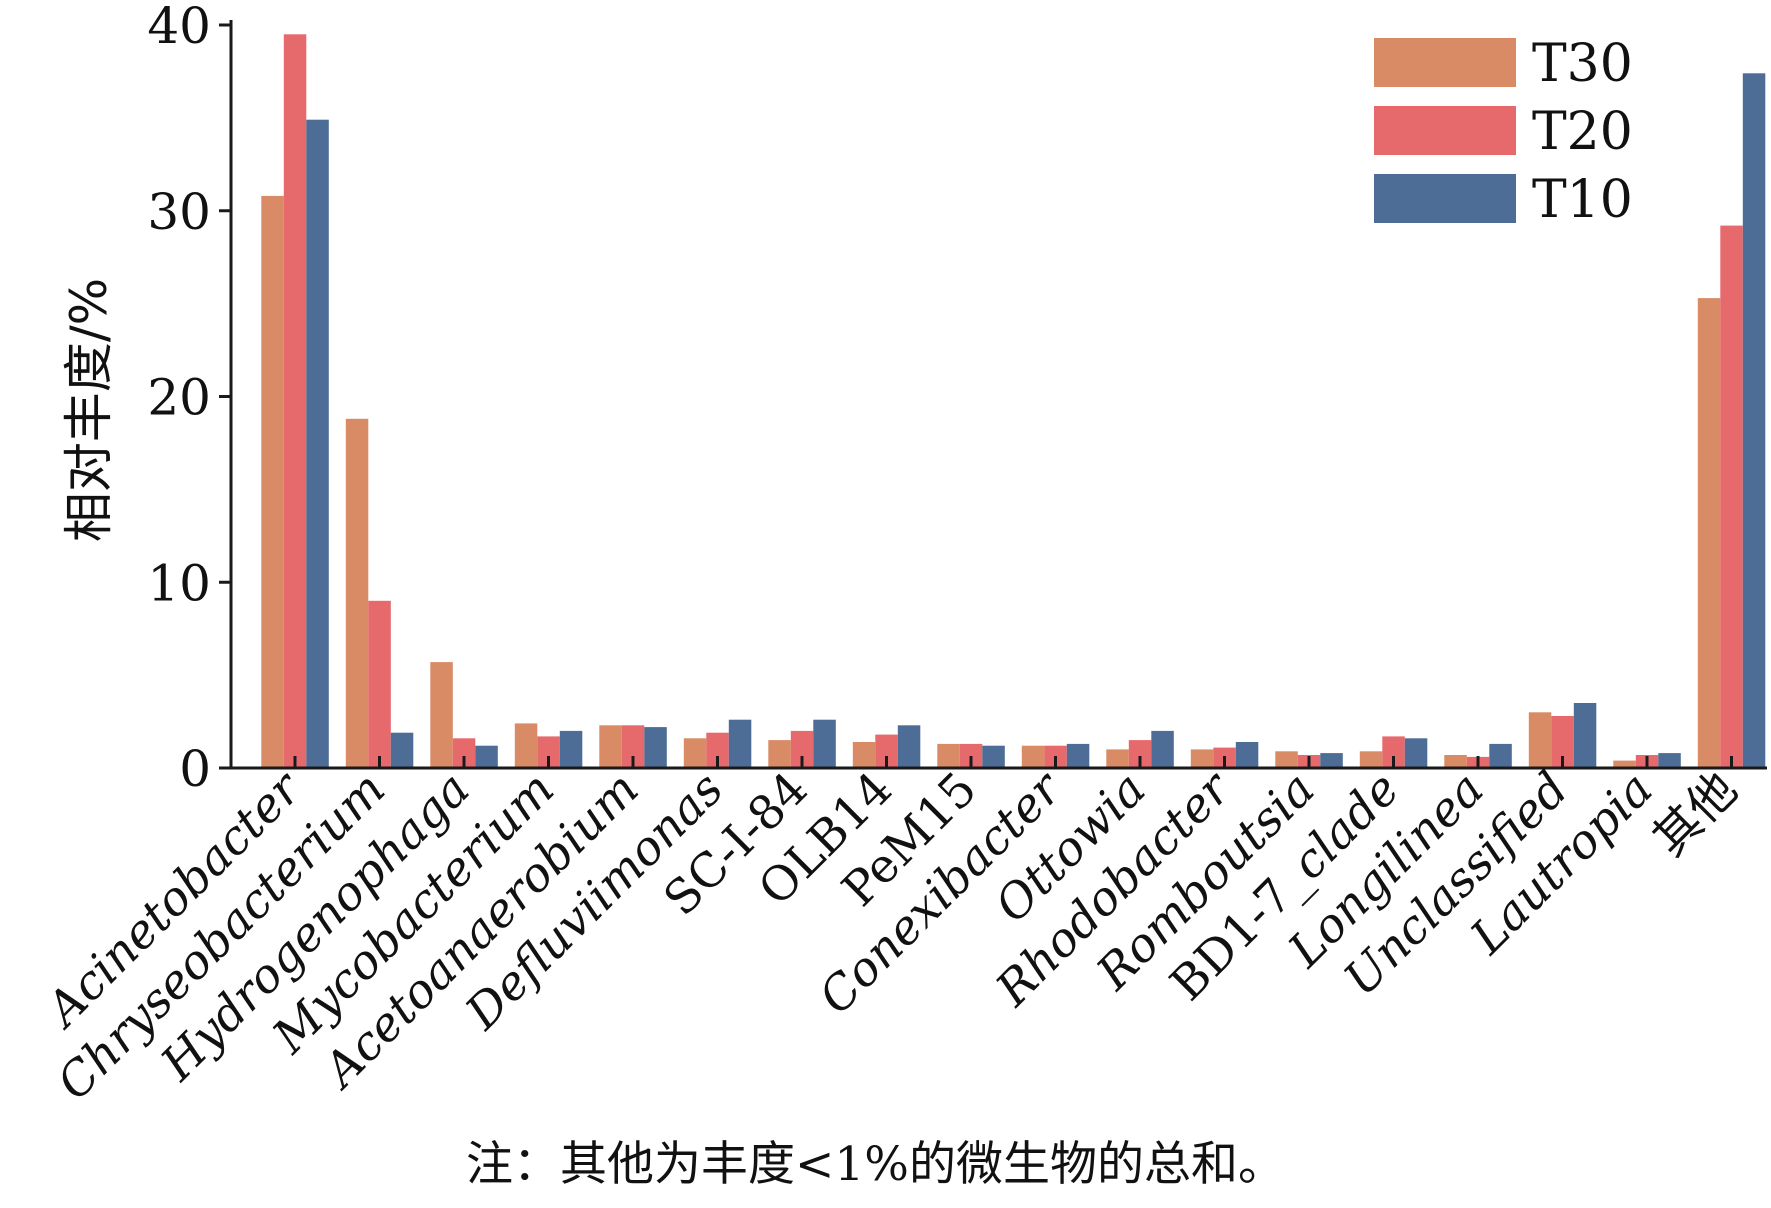 The image size is (1771, 1208). What do you see at coordinates (1695, 814) in the screenshot?
I see `category-label: 其他` at bounding box center [1695, 814].